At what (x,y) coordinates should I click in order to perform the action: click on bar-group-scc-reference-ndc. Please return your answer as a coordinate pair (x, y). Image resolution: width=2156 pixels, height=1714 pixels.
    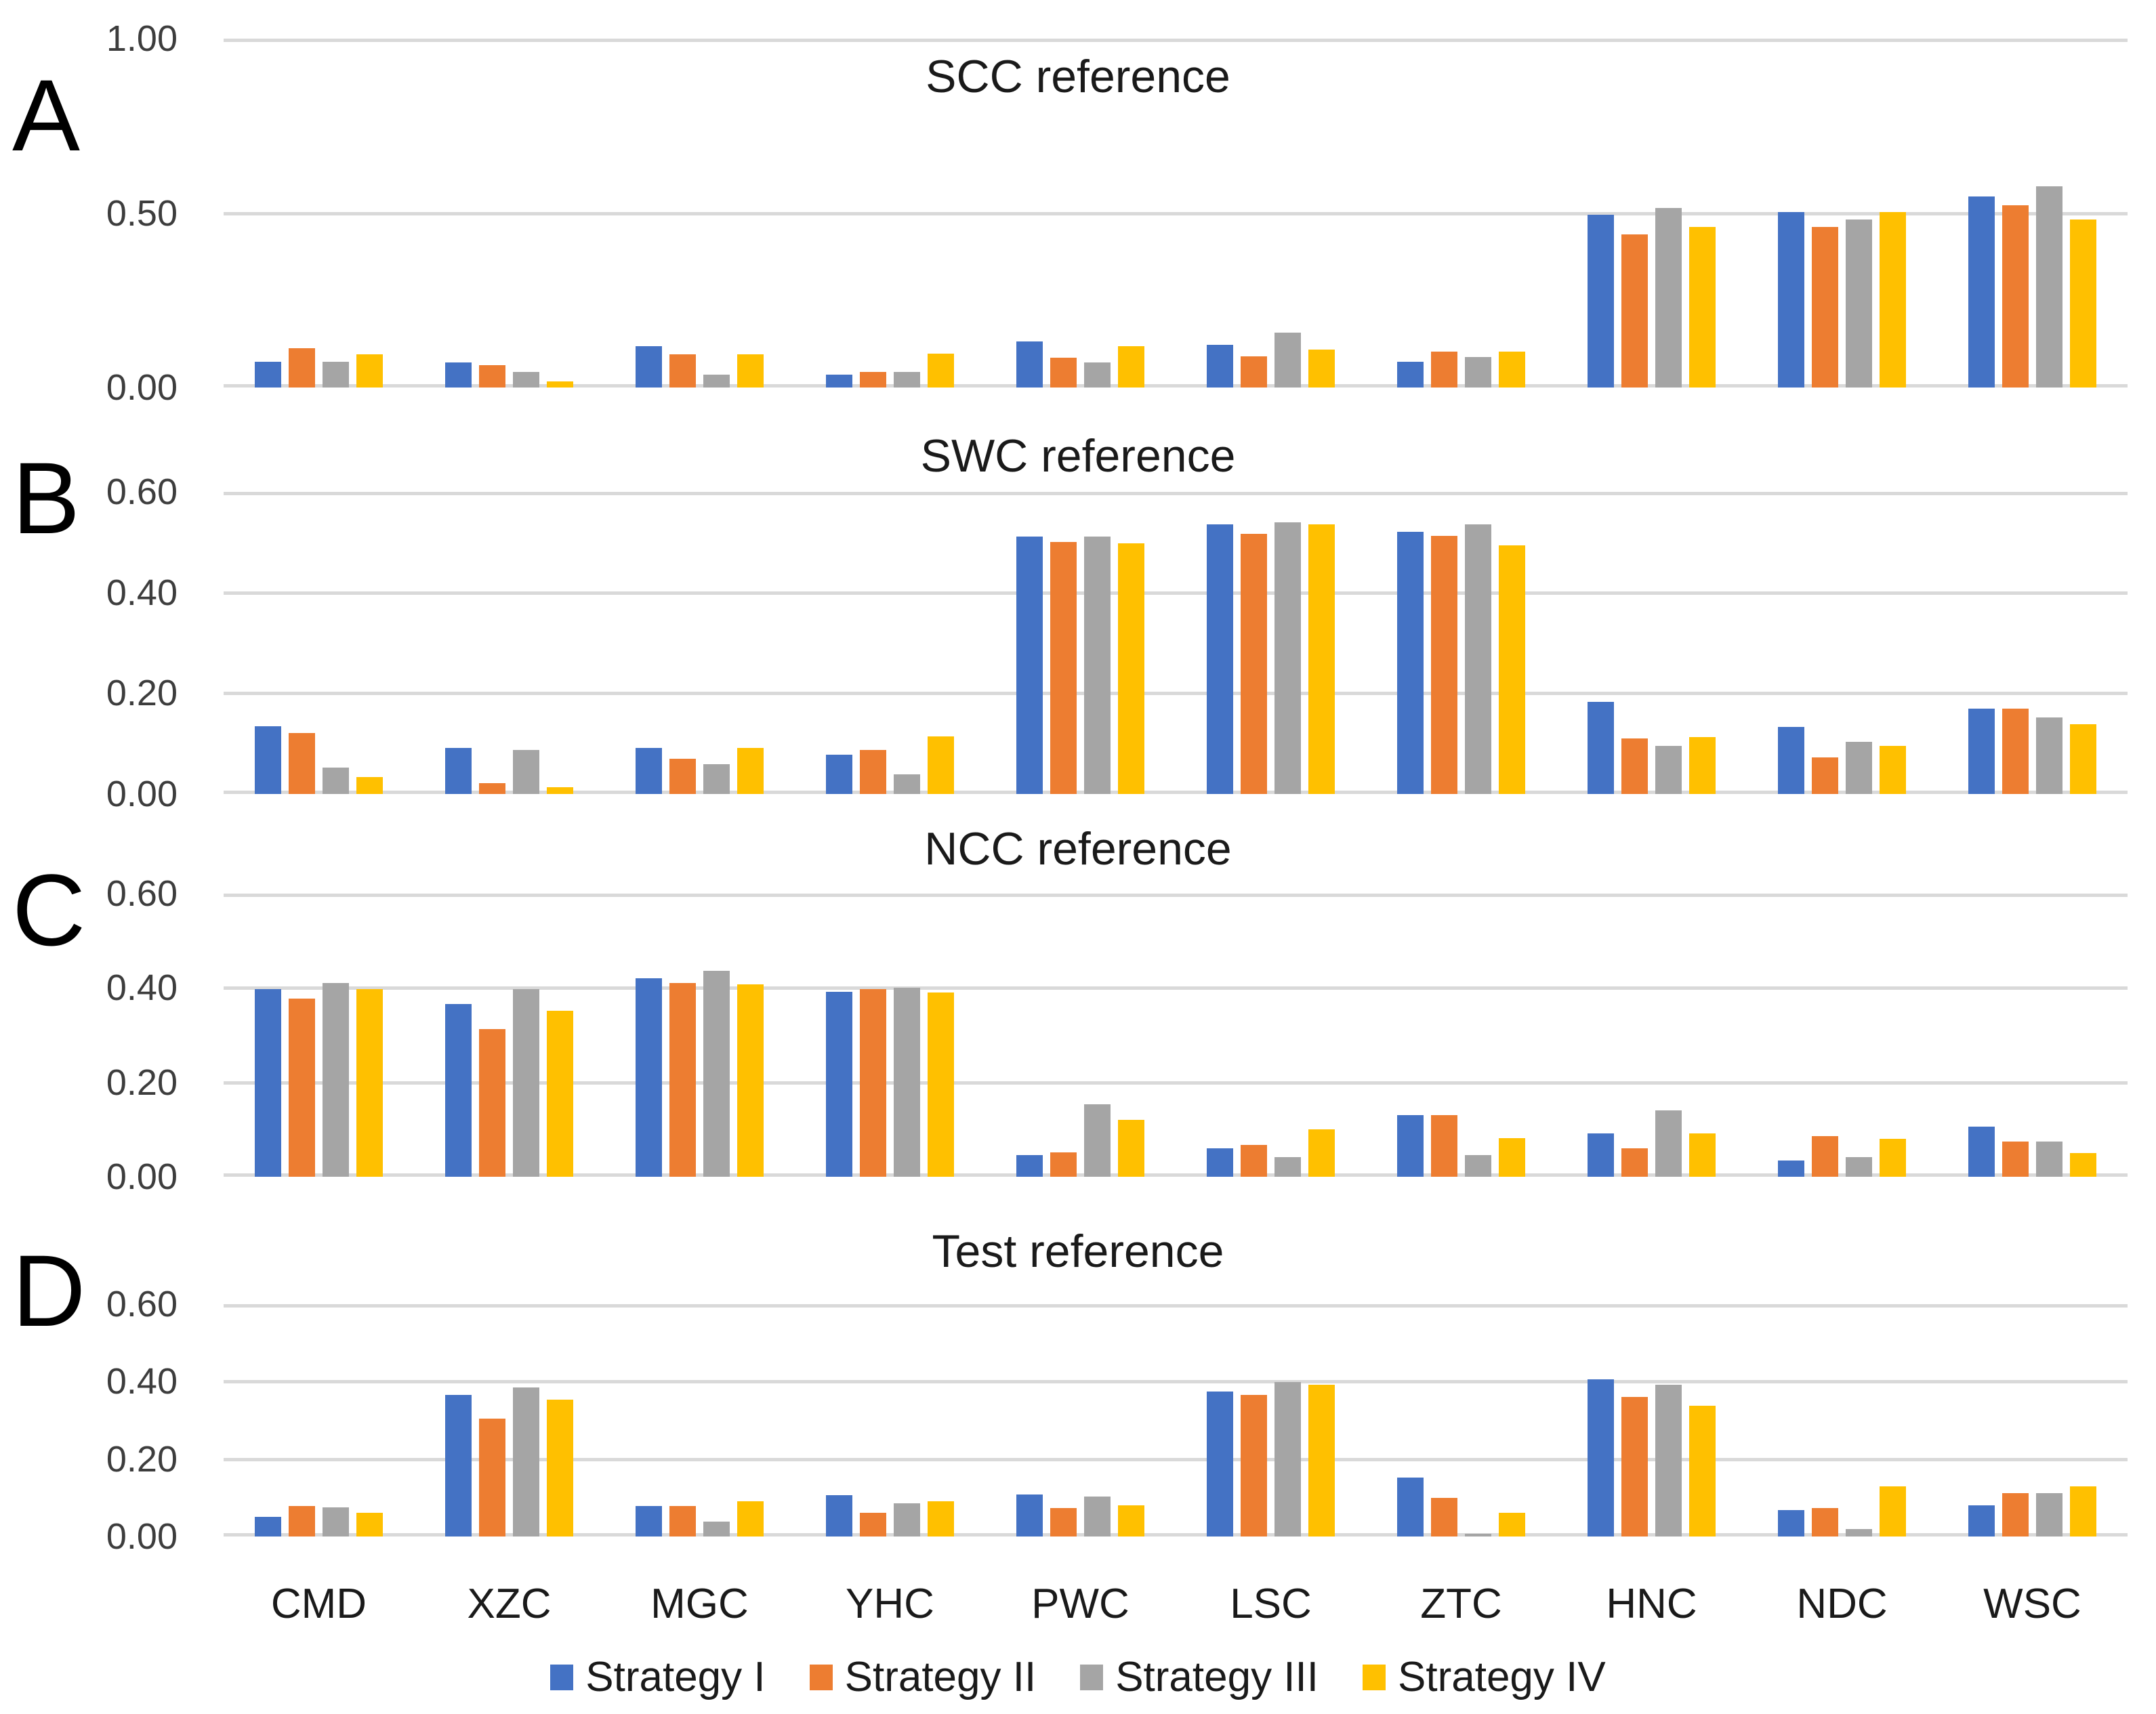
    Looking at the image, I should click on (1842, 213).